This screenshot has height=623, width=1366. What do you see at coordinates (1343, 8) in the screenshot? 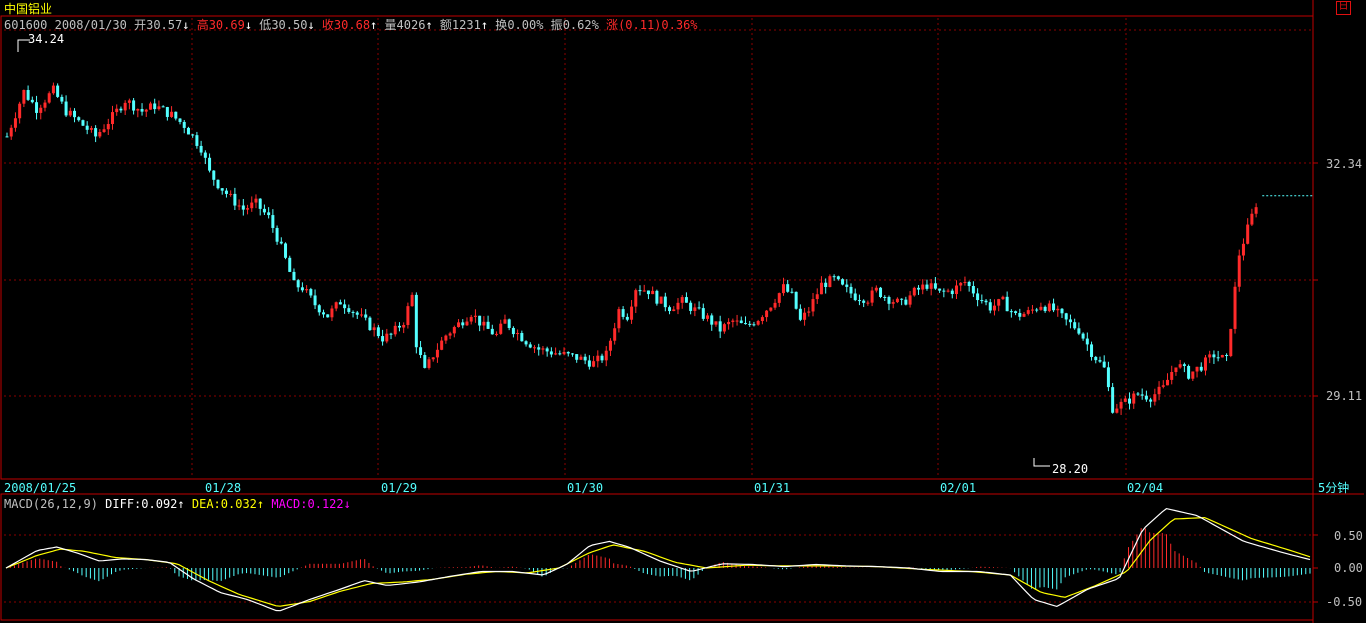
I see `daily-window-button: 日` at bounding box center [1343, 8].